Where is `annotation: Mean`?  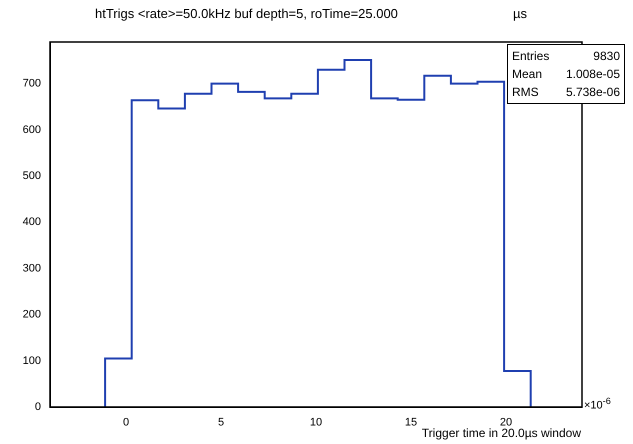 annotation: Mean is located at coordinates (527, 74).